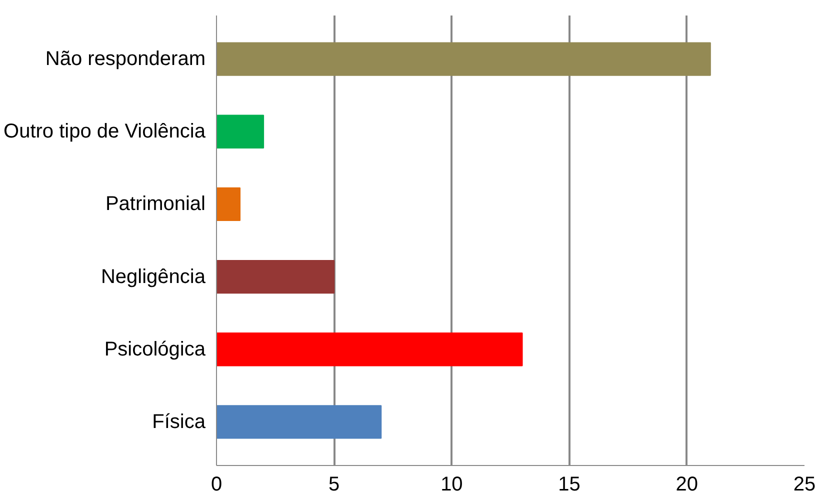  I want to click on x-tick-label: 0, so click(216, 483).